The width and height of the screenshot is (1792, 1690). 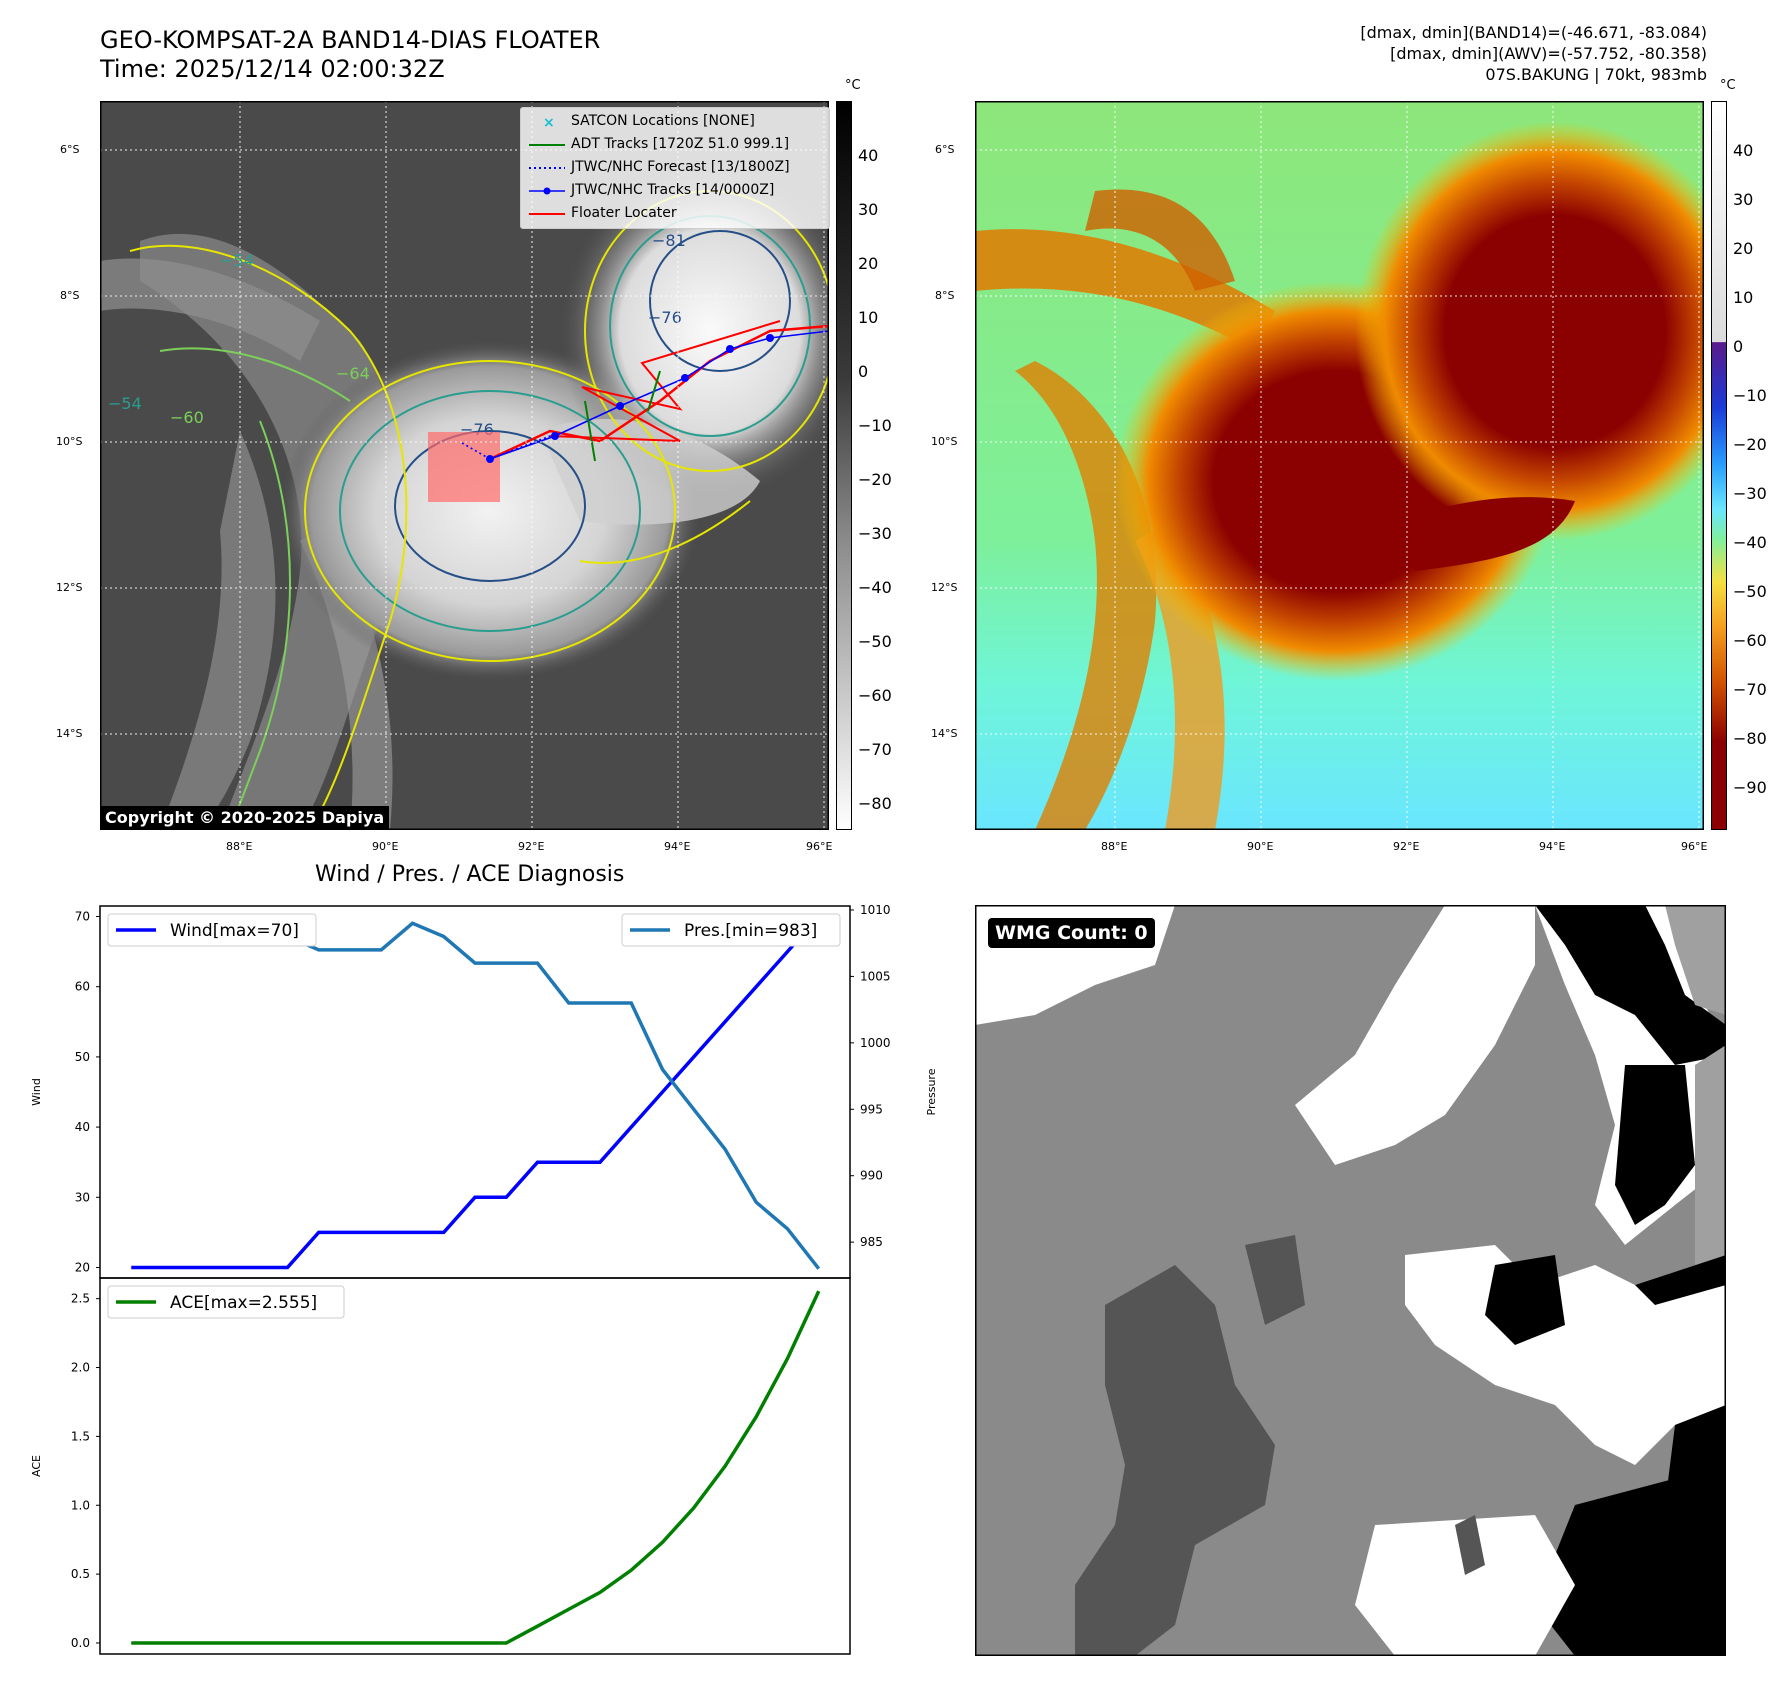 What do you see at coordinates (680, 144) in the screenshot?
I see `legend-label: ADT Tracks [1720Z 51.0 999.1]` at bounding box center [680, 144].